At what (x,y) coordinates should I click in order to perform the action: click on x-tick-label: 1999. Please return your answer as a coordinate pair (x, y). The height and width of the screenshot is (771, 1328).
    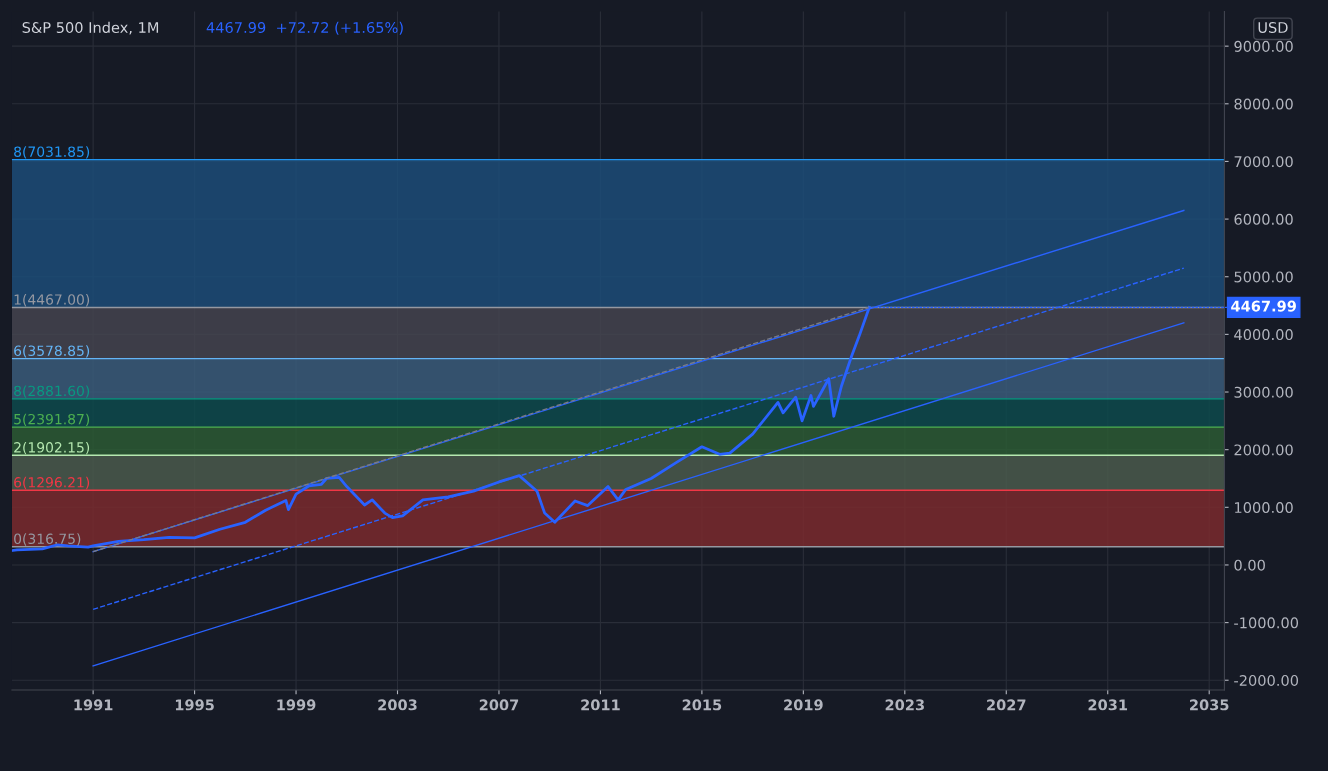
    Looking at the image, I should click on (296, 705).